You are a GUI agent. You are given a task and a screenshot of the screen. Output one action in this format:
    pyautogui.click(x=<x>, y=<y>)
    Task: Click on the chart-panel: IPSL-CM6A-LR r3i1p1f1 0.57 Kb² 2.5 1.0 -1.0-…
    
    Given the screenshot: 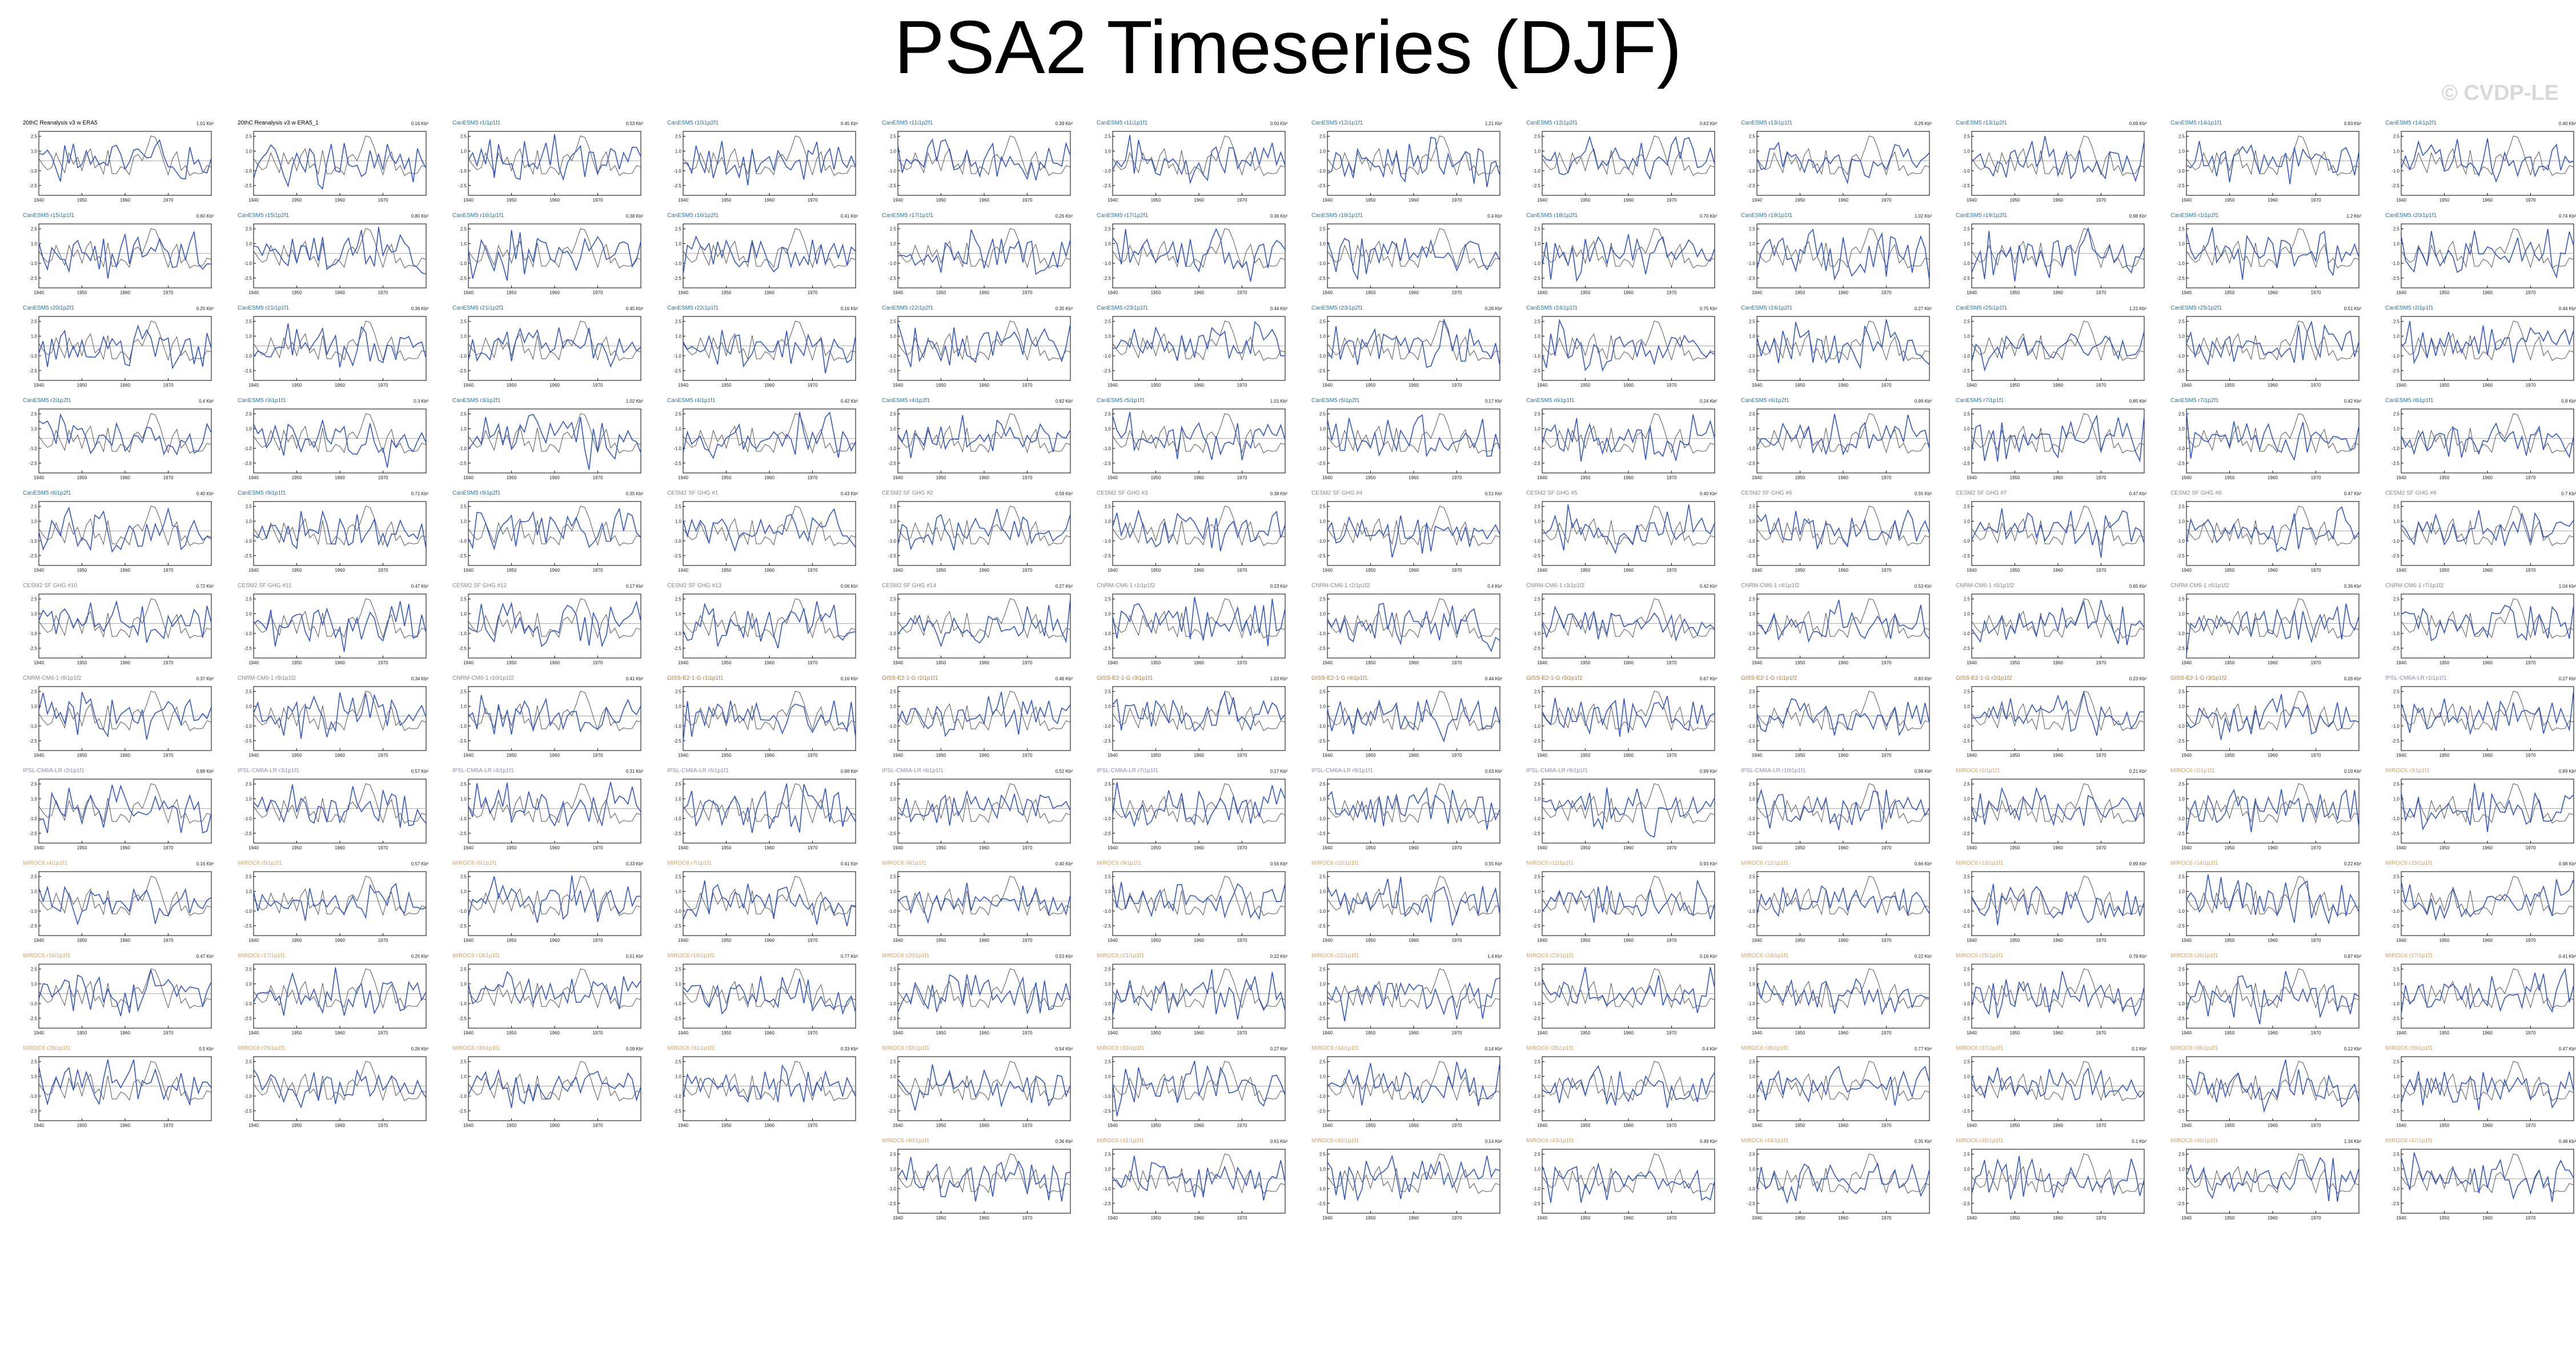 What is the action you would take?
    pyautogui.click(x=333, y=812)
    